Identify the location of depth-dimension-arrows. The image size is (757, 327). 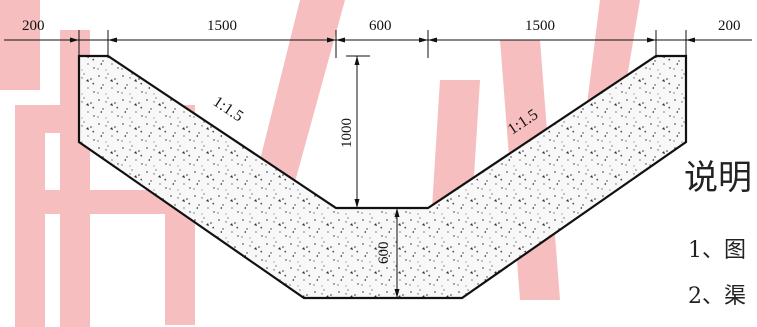
(357, 132).